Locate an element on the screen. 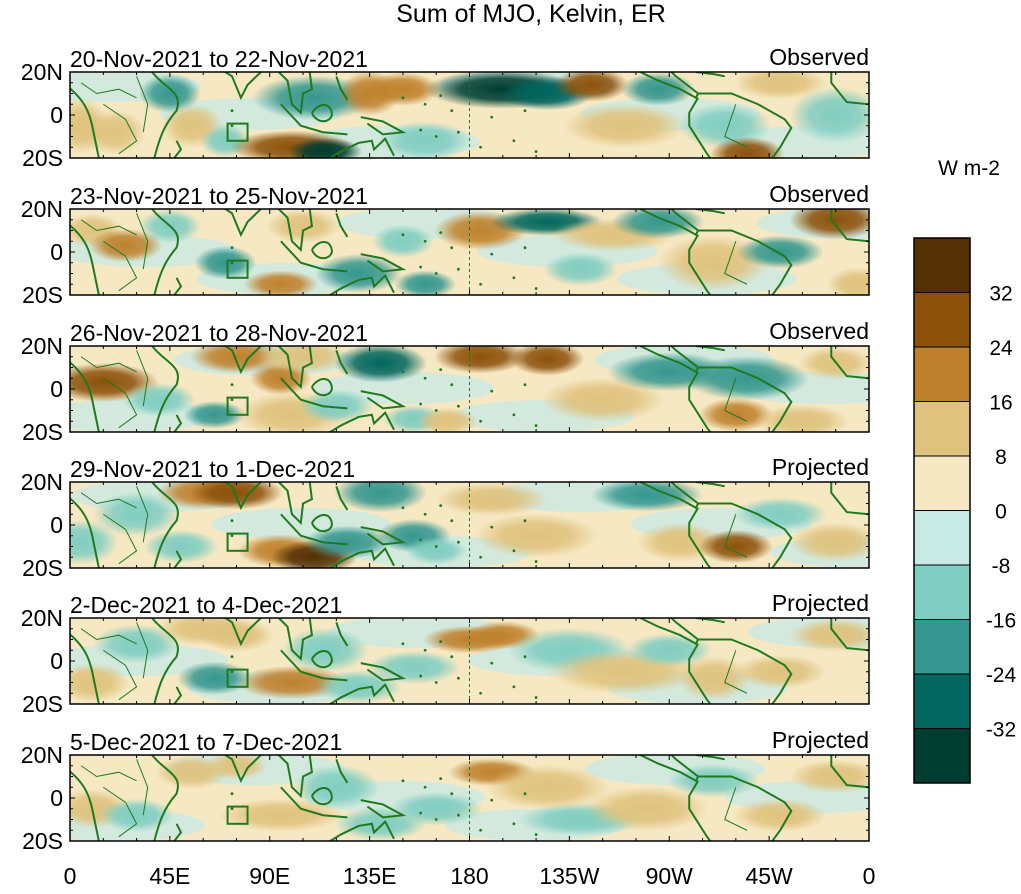 This screenshot has height=894, width=1021. colorbar-label: 16 is located at coordinates (1000, 403).